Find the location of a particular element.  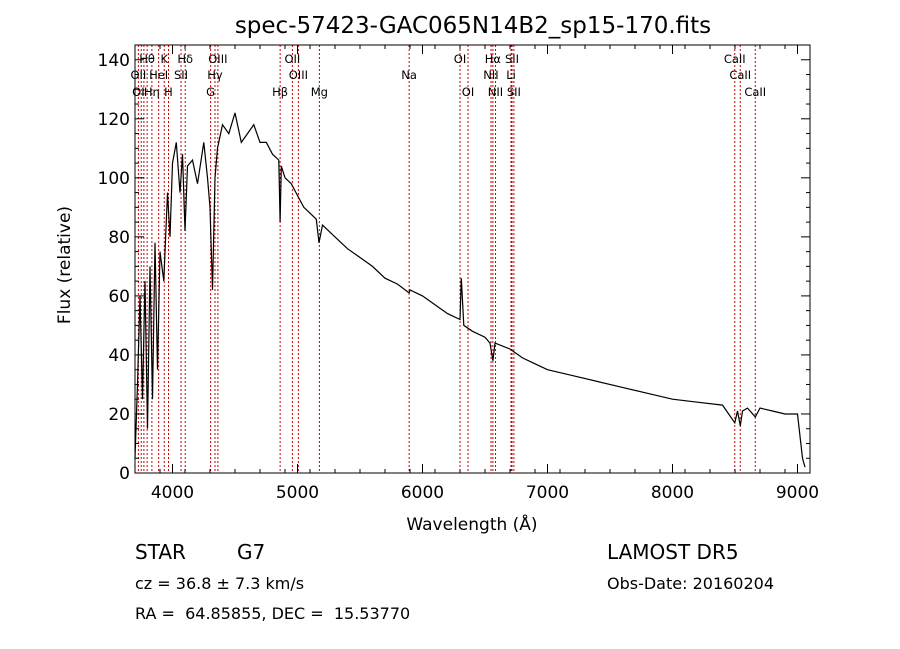

chart-title: spec-57423-GAC065N14B2_sp15-170.fits is located at coordinates (473, 26).